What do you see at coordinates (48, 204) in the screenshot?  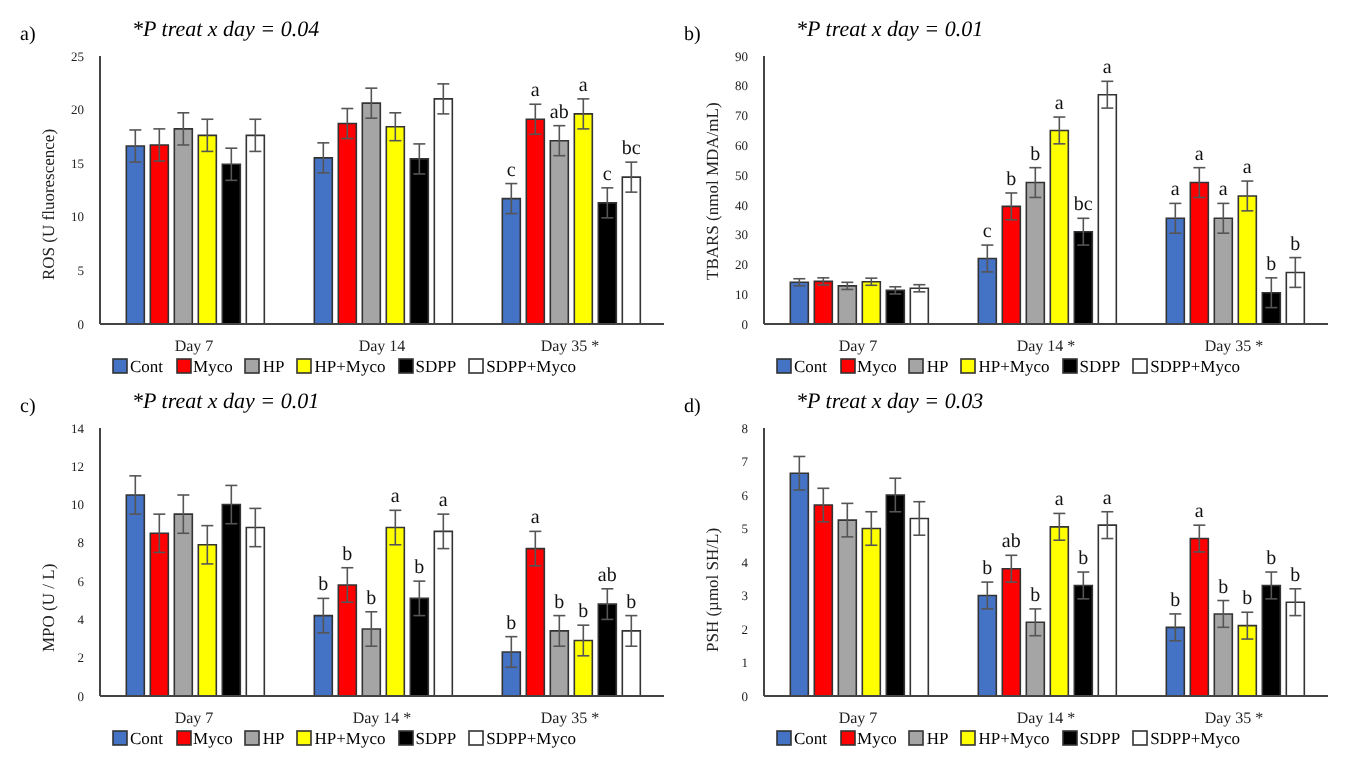 I see `y-axis-title: ROS (U fluorescence)` at bounding box center [48, 204].